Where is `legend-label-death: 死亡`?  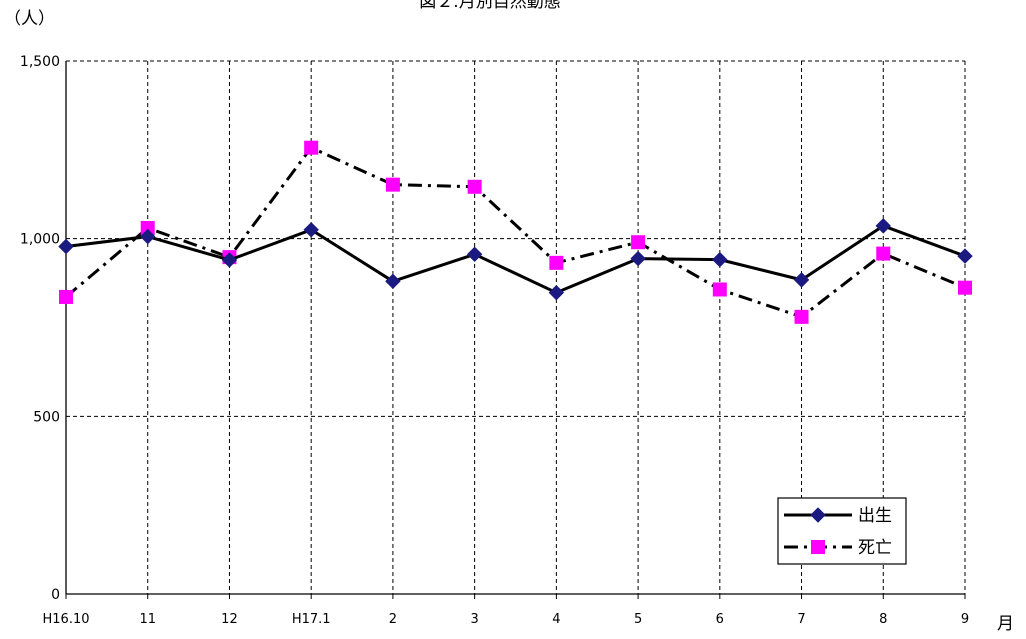
legend-label-death: 死亡 is located at coordinates (875, 548).